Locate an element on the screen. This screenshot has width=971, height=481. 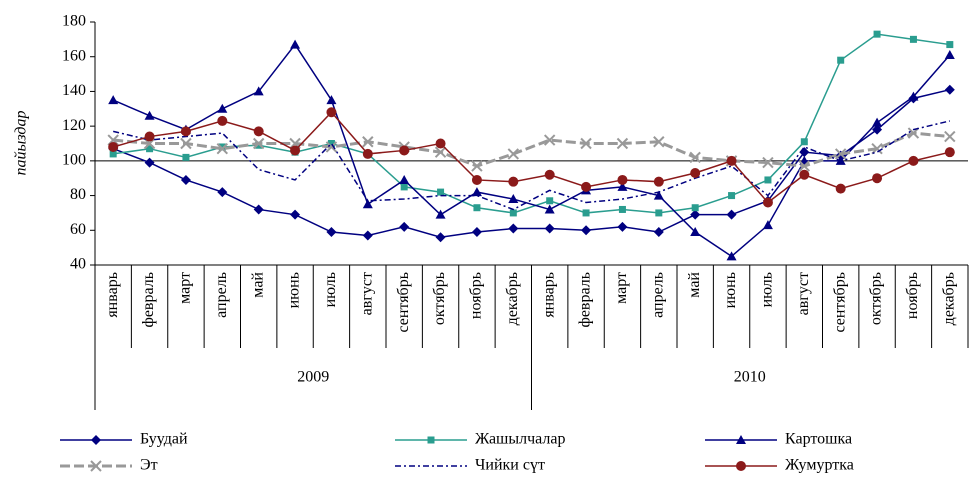
x-tick-label: апрель is located at coordinates (657, 295).